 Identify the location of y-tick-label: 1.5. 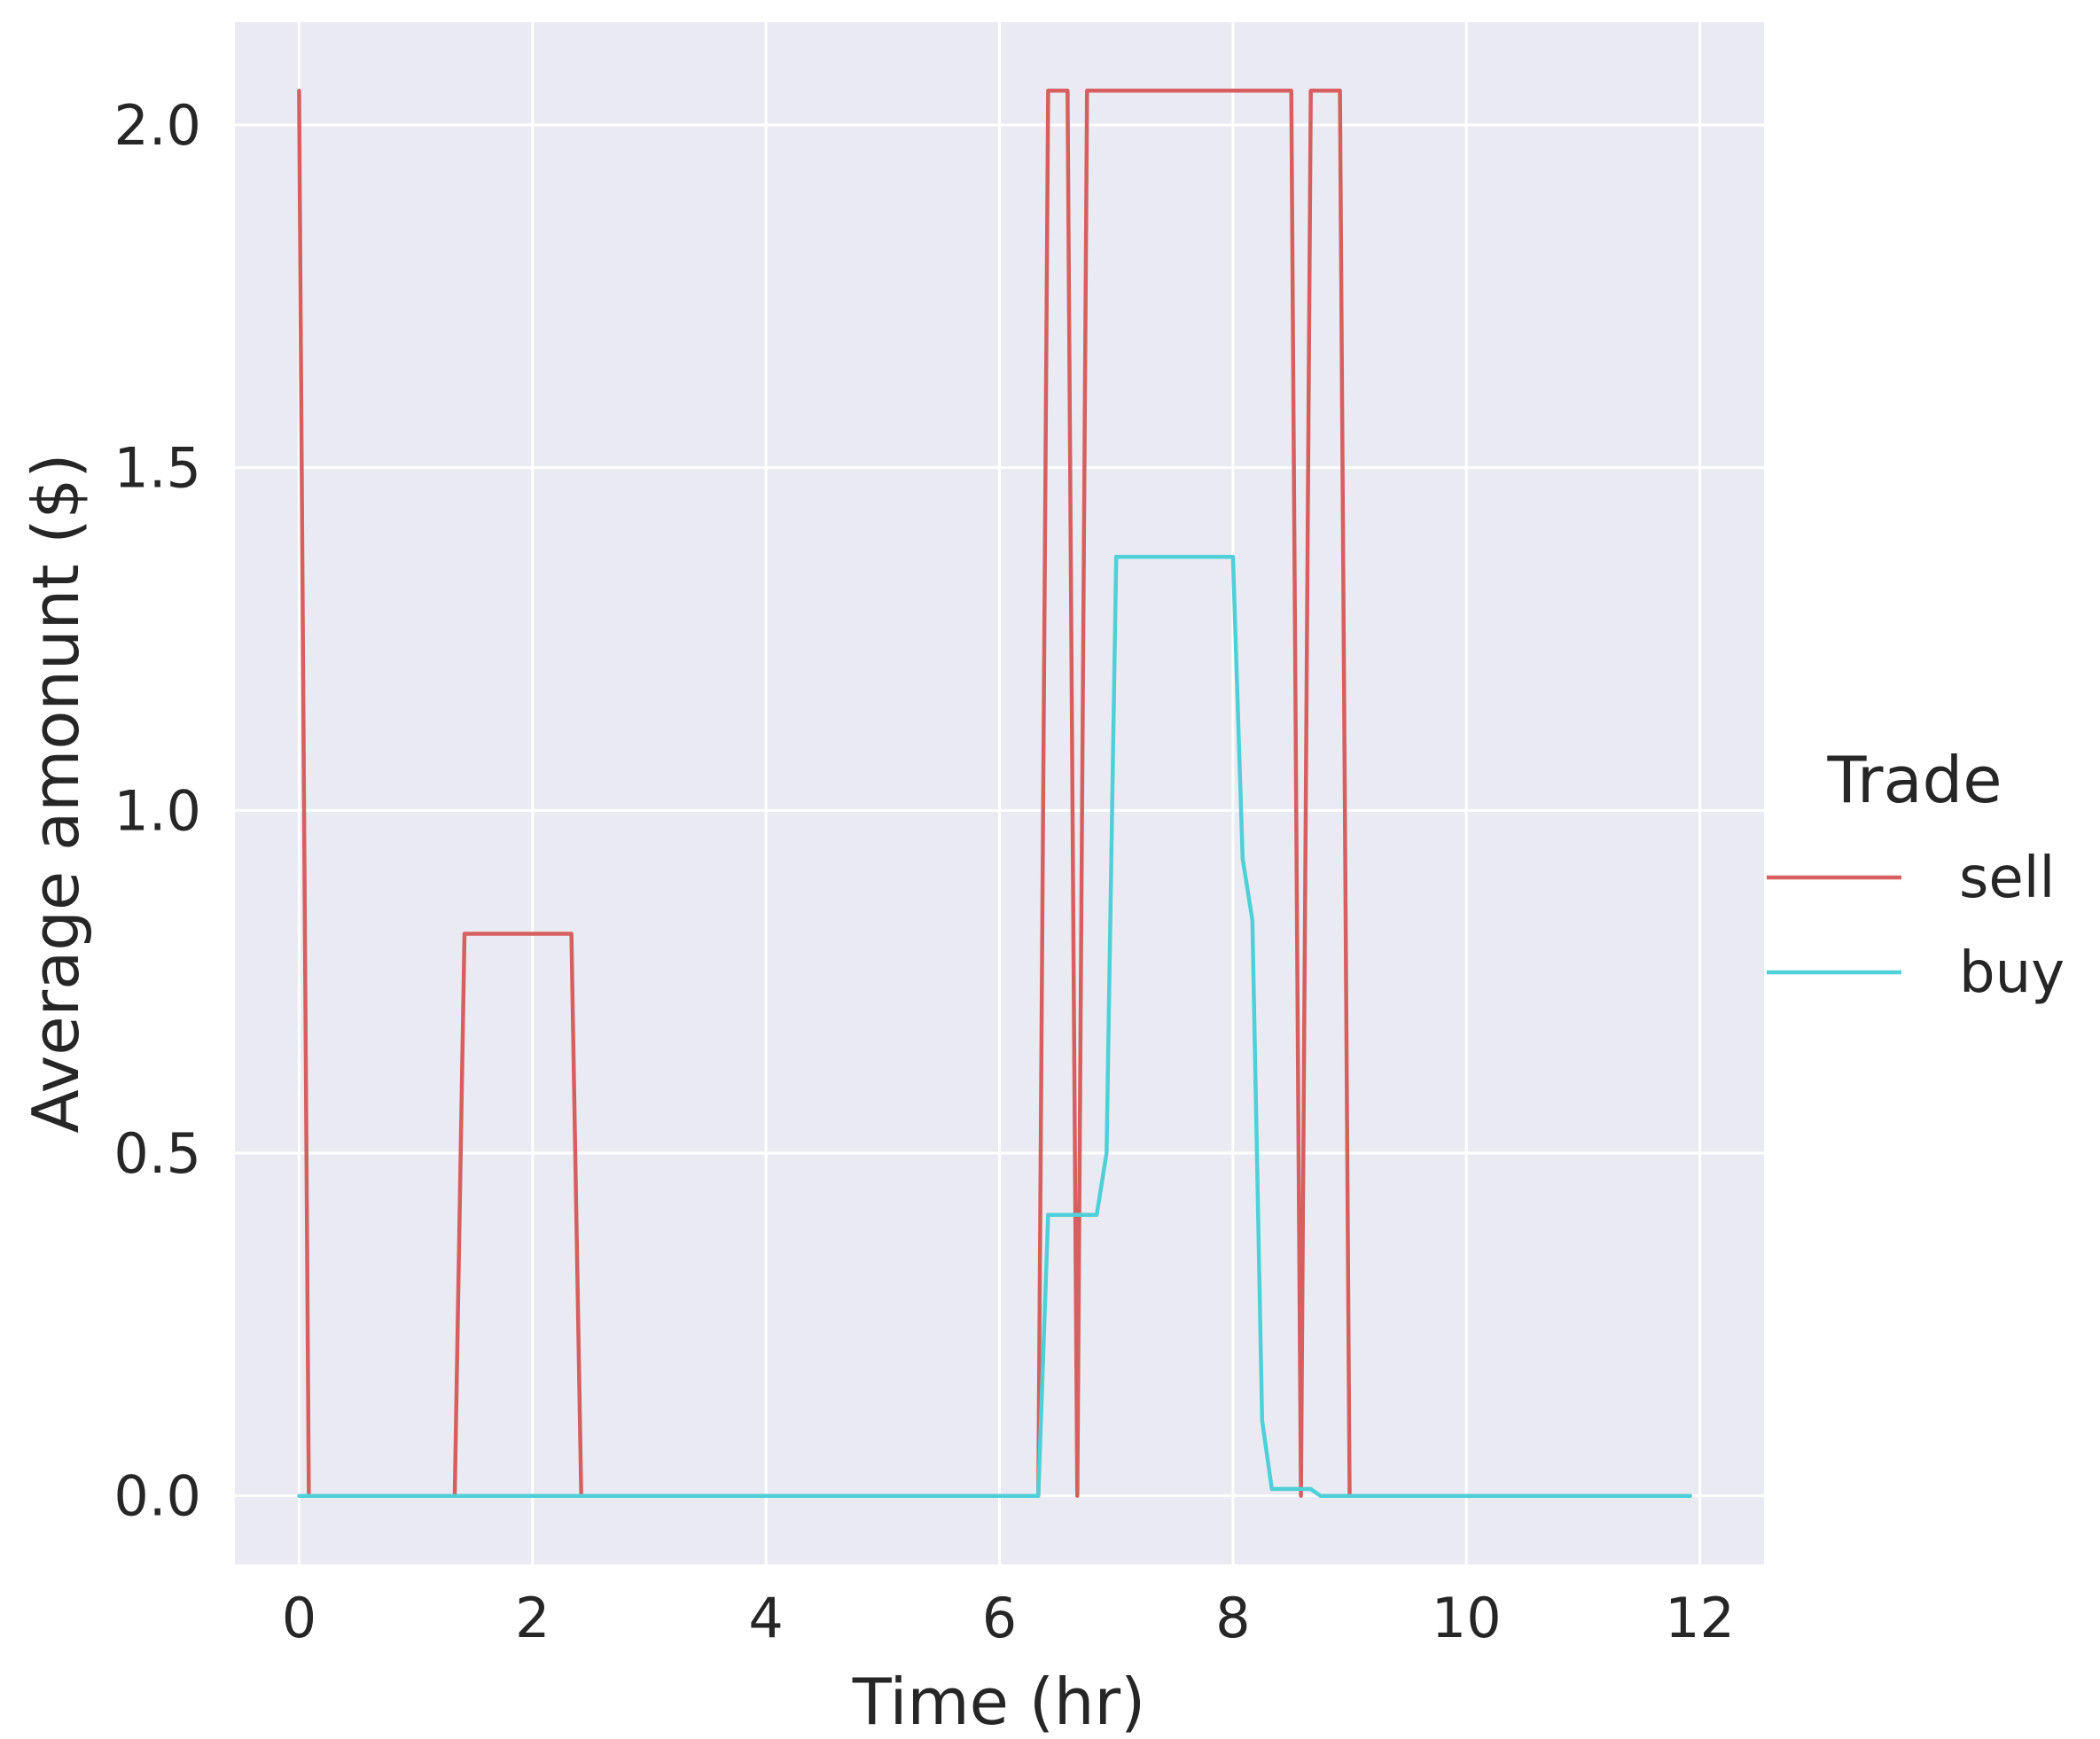
(157, 468).